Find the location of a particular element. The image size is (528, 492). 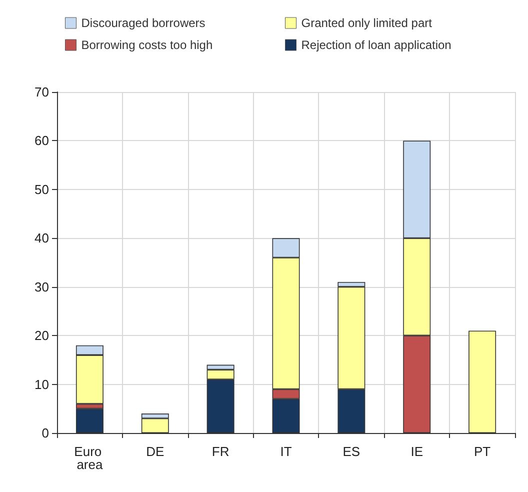

legend-label: Discouraged borrowers is located at coordinates (143, 23).